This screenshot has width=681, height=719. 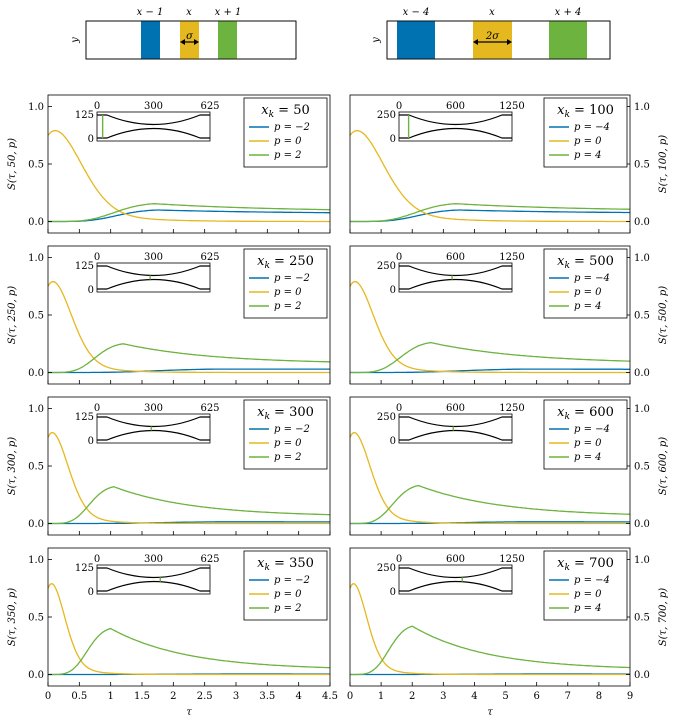 What do you see at coordinates (183, 33) in the screenshot?
I see `schematic-1: x − 1 x x + 1 y σ` at bounding box center [183, 33].